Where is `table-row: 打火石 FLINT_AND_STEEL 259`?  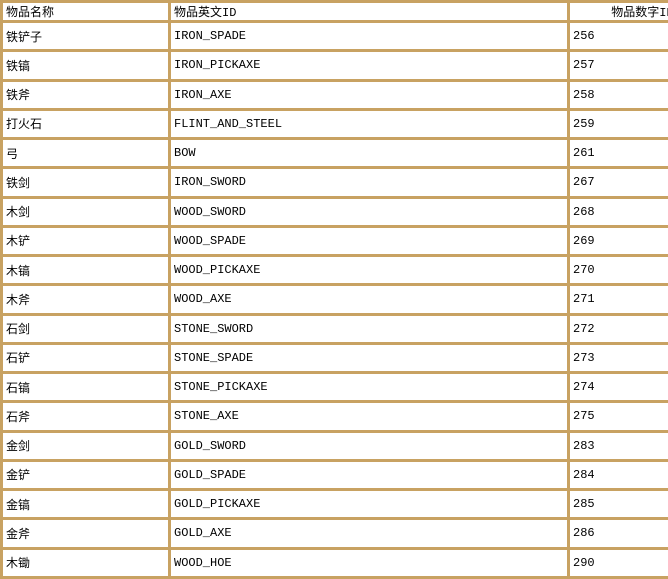 table-row: 打火石 FLINT_AND_STEEL 259 is located at coordinates (334, 124).